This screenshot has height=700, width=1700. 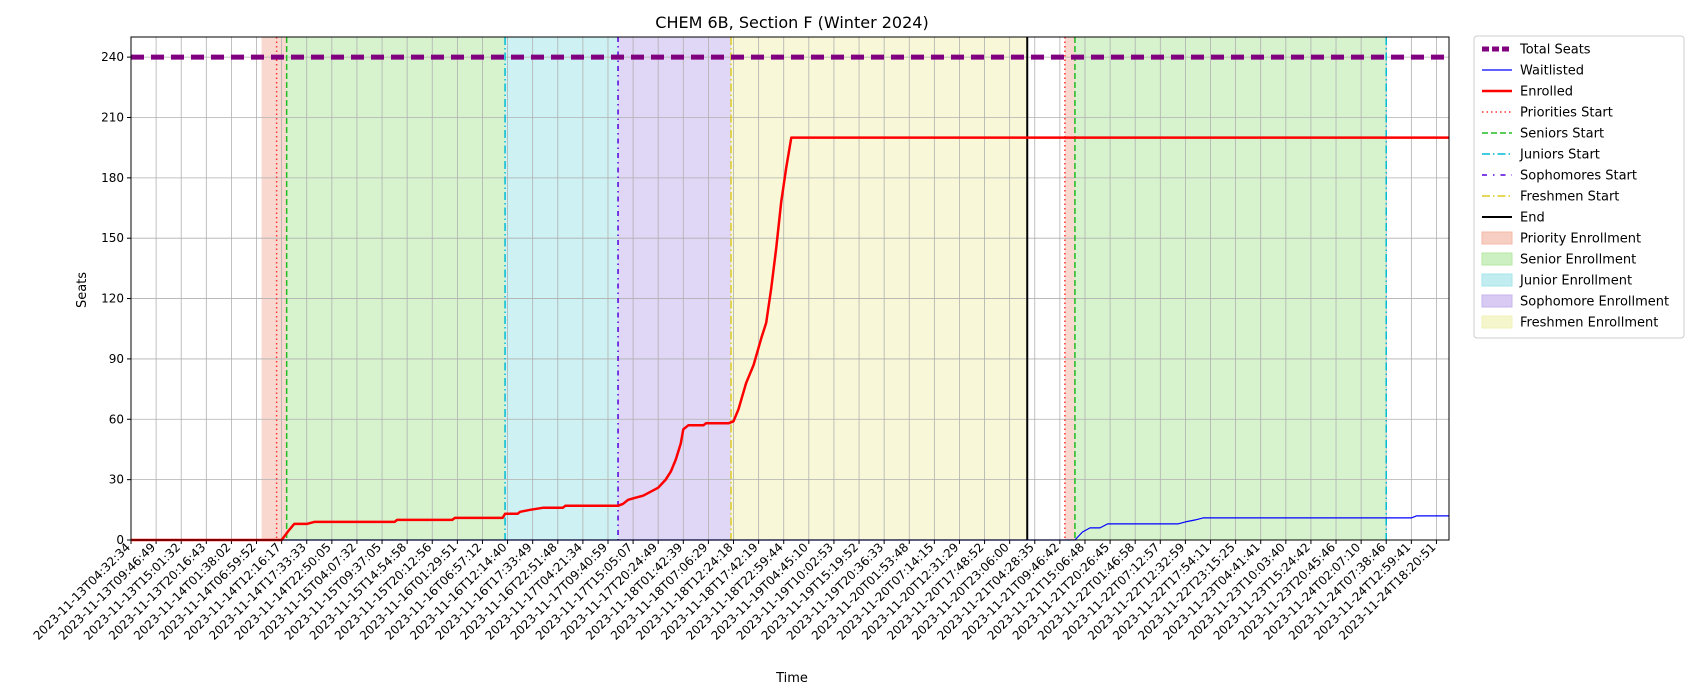 What do you see at coordinates (82, 290) in the screenshot?
I see `y-axis-title: Seats` at bounding box center [82, 290].